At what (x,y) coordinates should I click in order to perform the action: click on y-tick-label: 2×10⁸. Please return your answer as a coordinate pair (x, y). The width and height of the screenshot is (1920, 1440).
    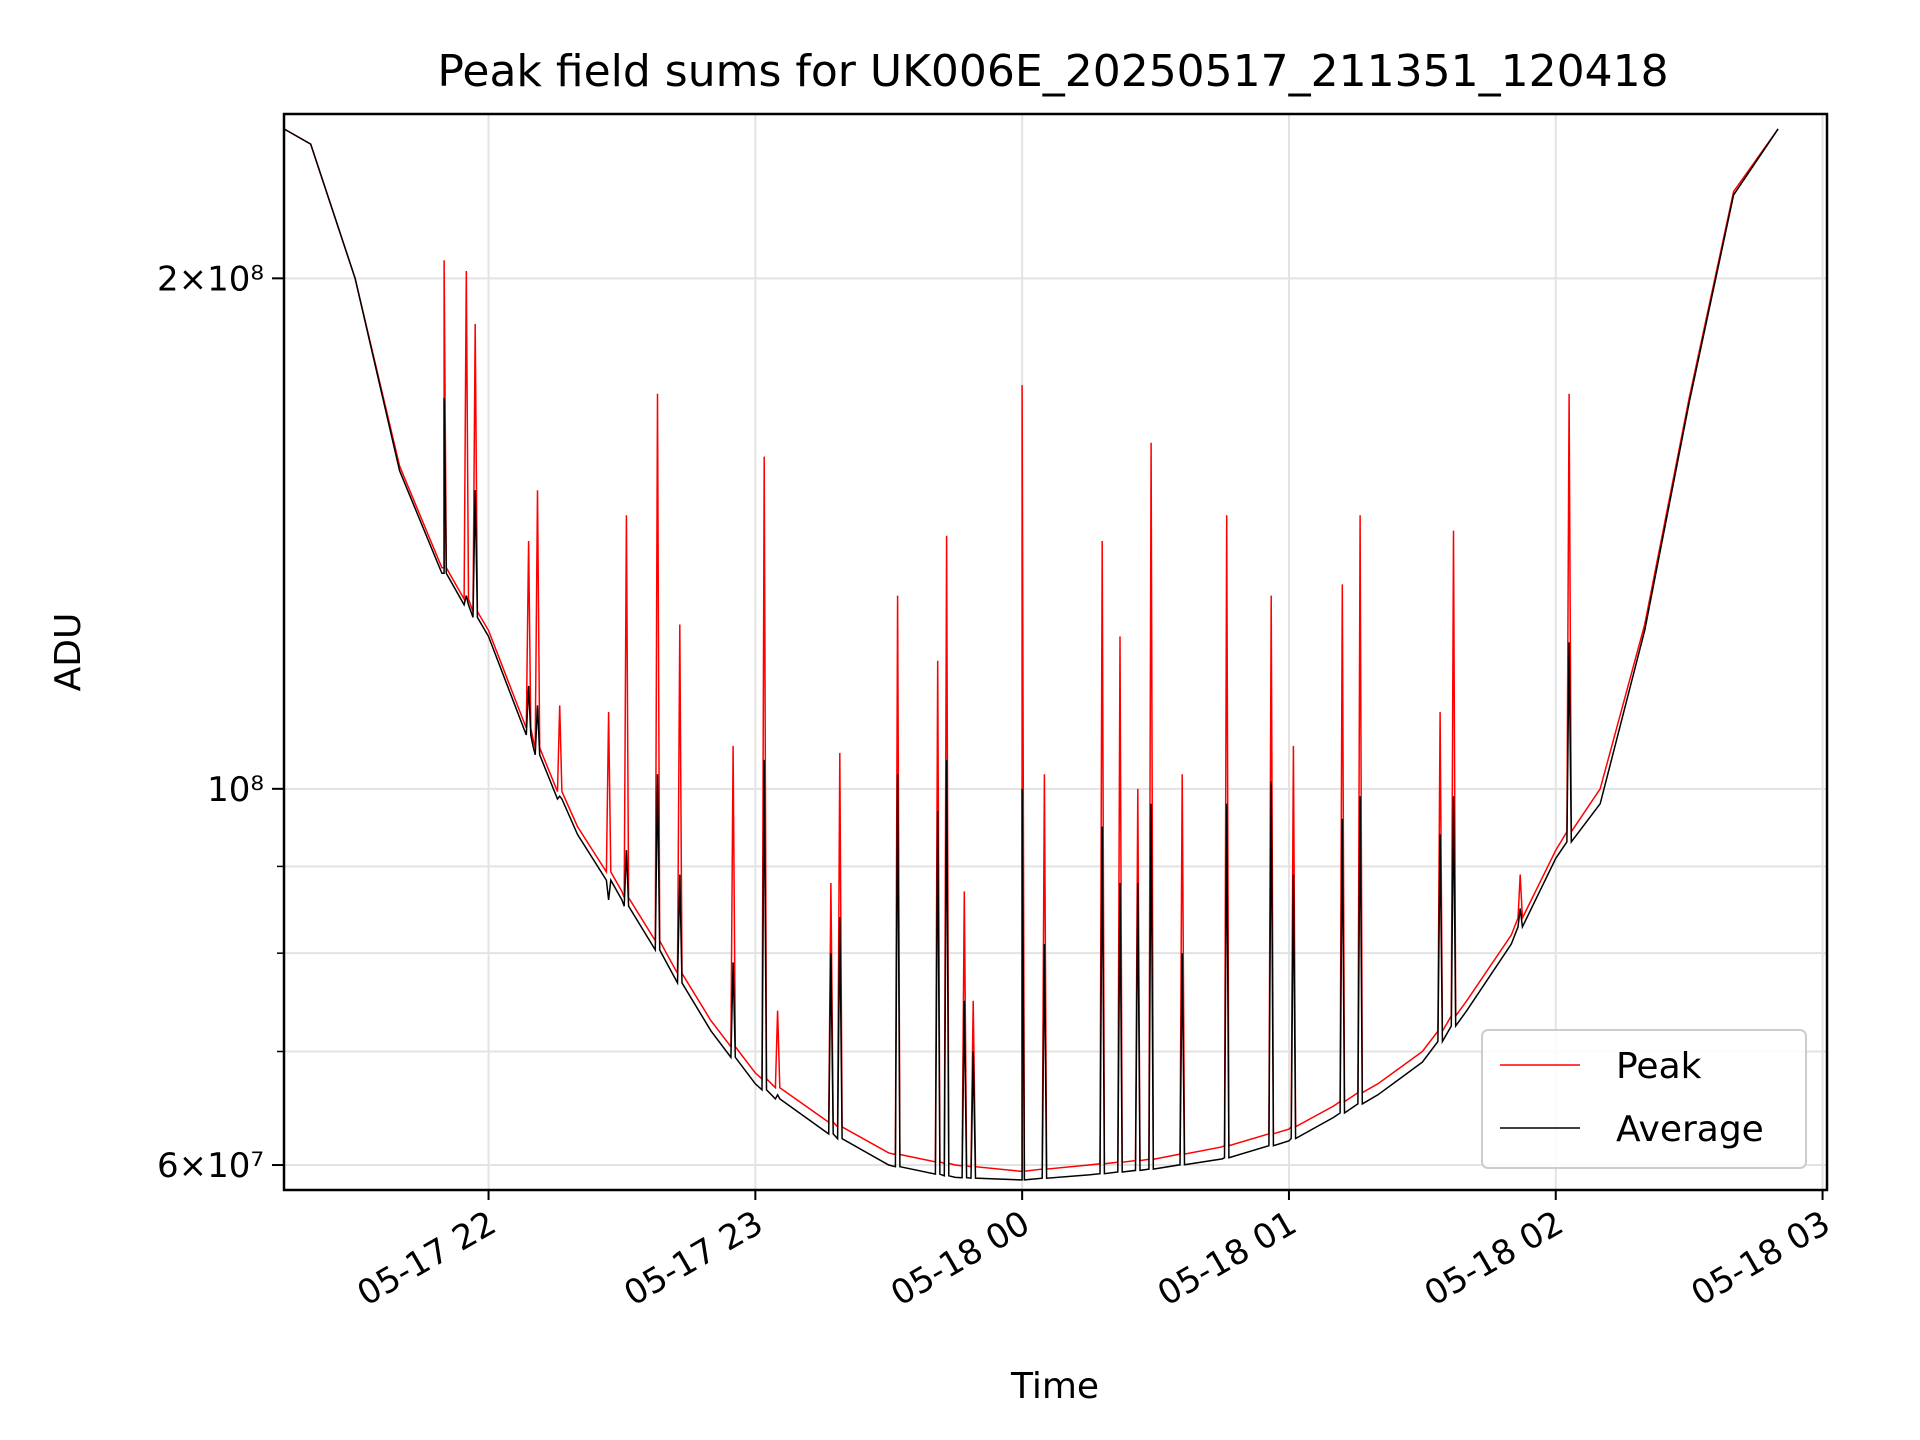
    Looking at the image, I should click on (210, 279).